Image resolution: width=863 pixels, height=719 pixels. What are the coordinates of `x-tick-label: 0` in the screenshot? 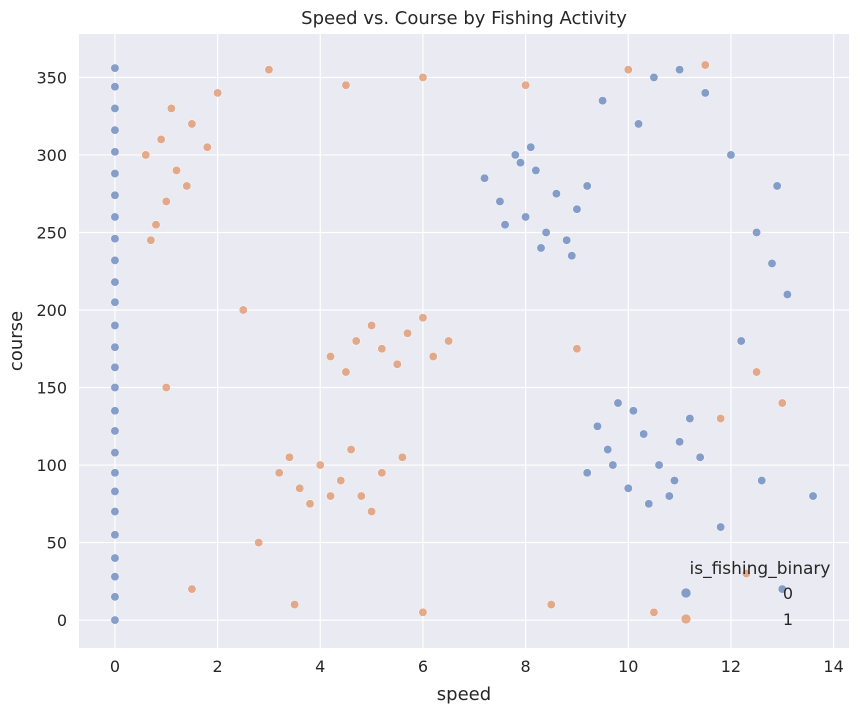 It's located at (115, 666).